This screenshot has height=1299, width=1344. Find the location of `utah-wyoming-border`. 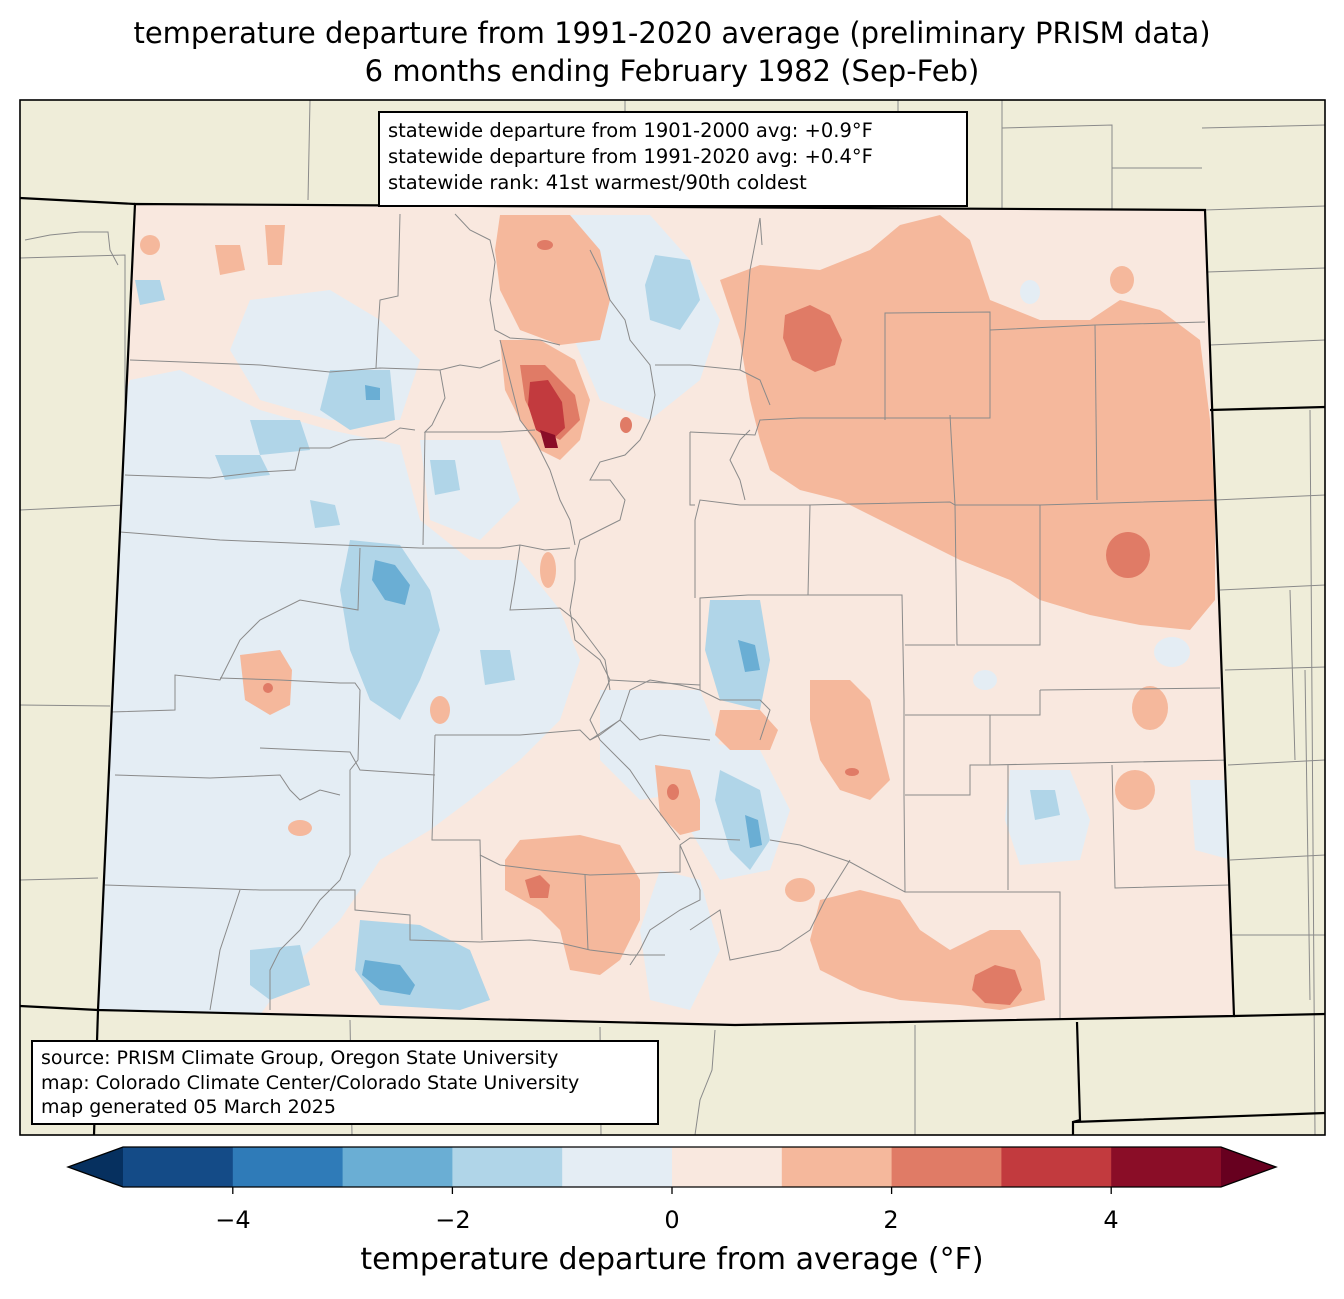

utah-wyoming-border is located at coordinates (78, 201).